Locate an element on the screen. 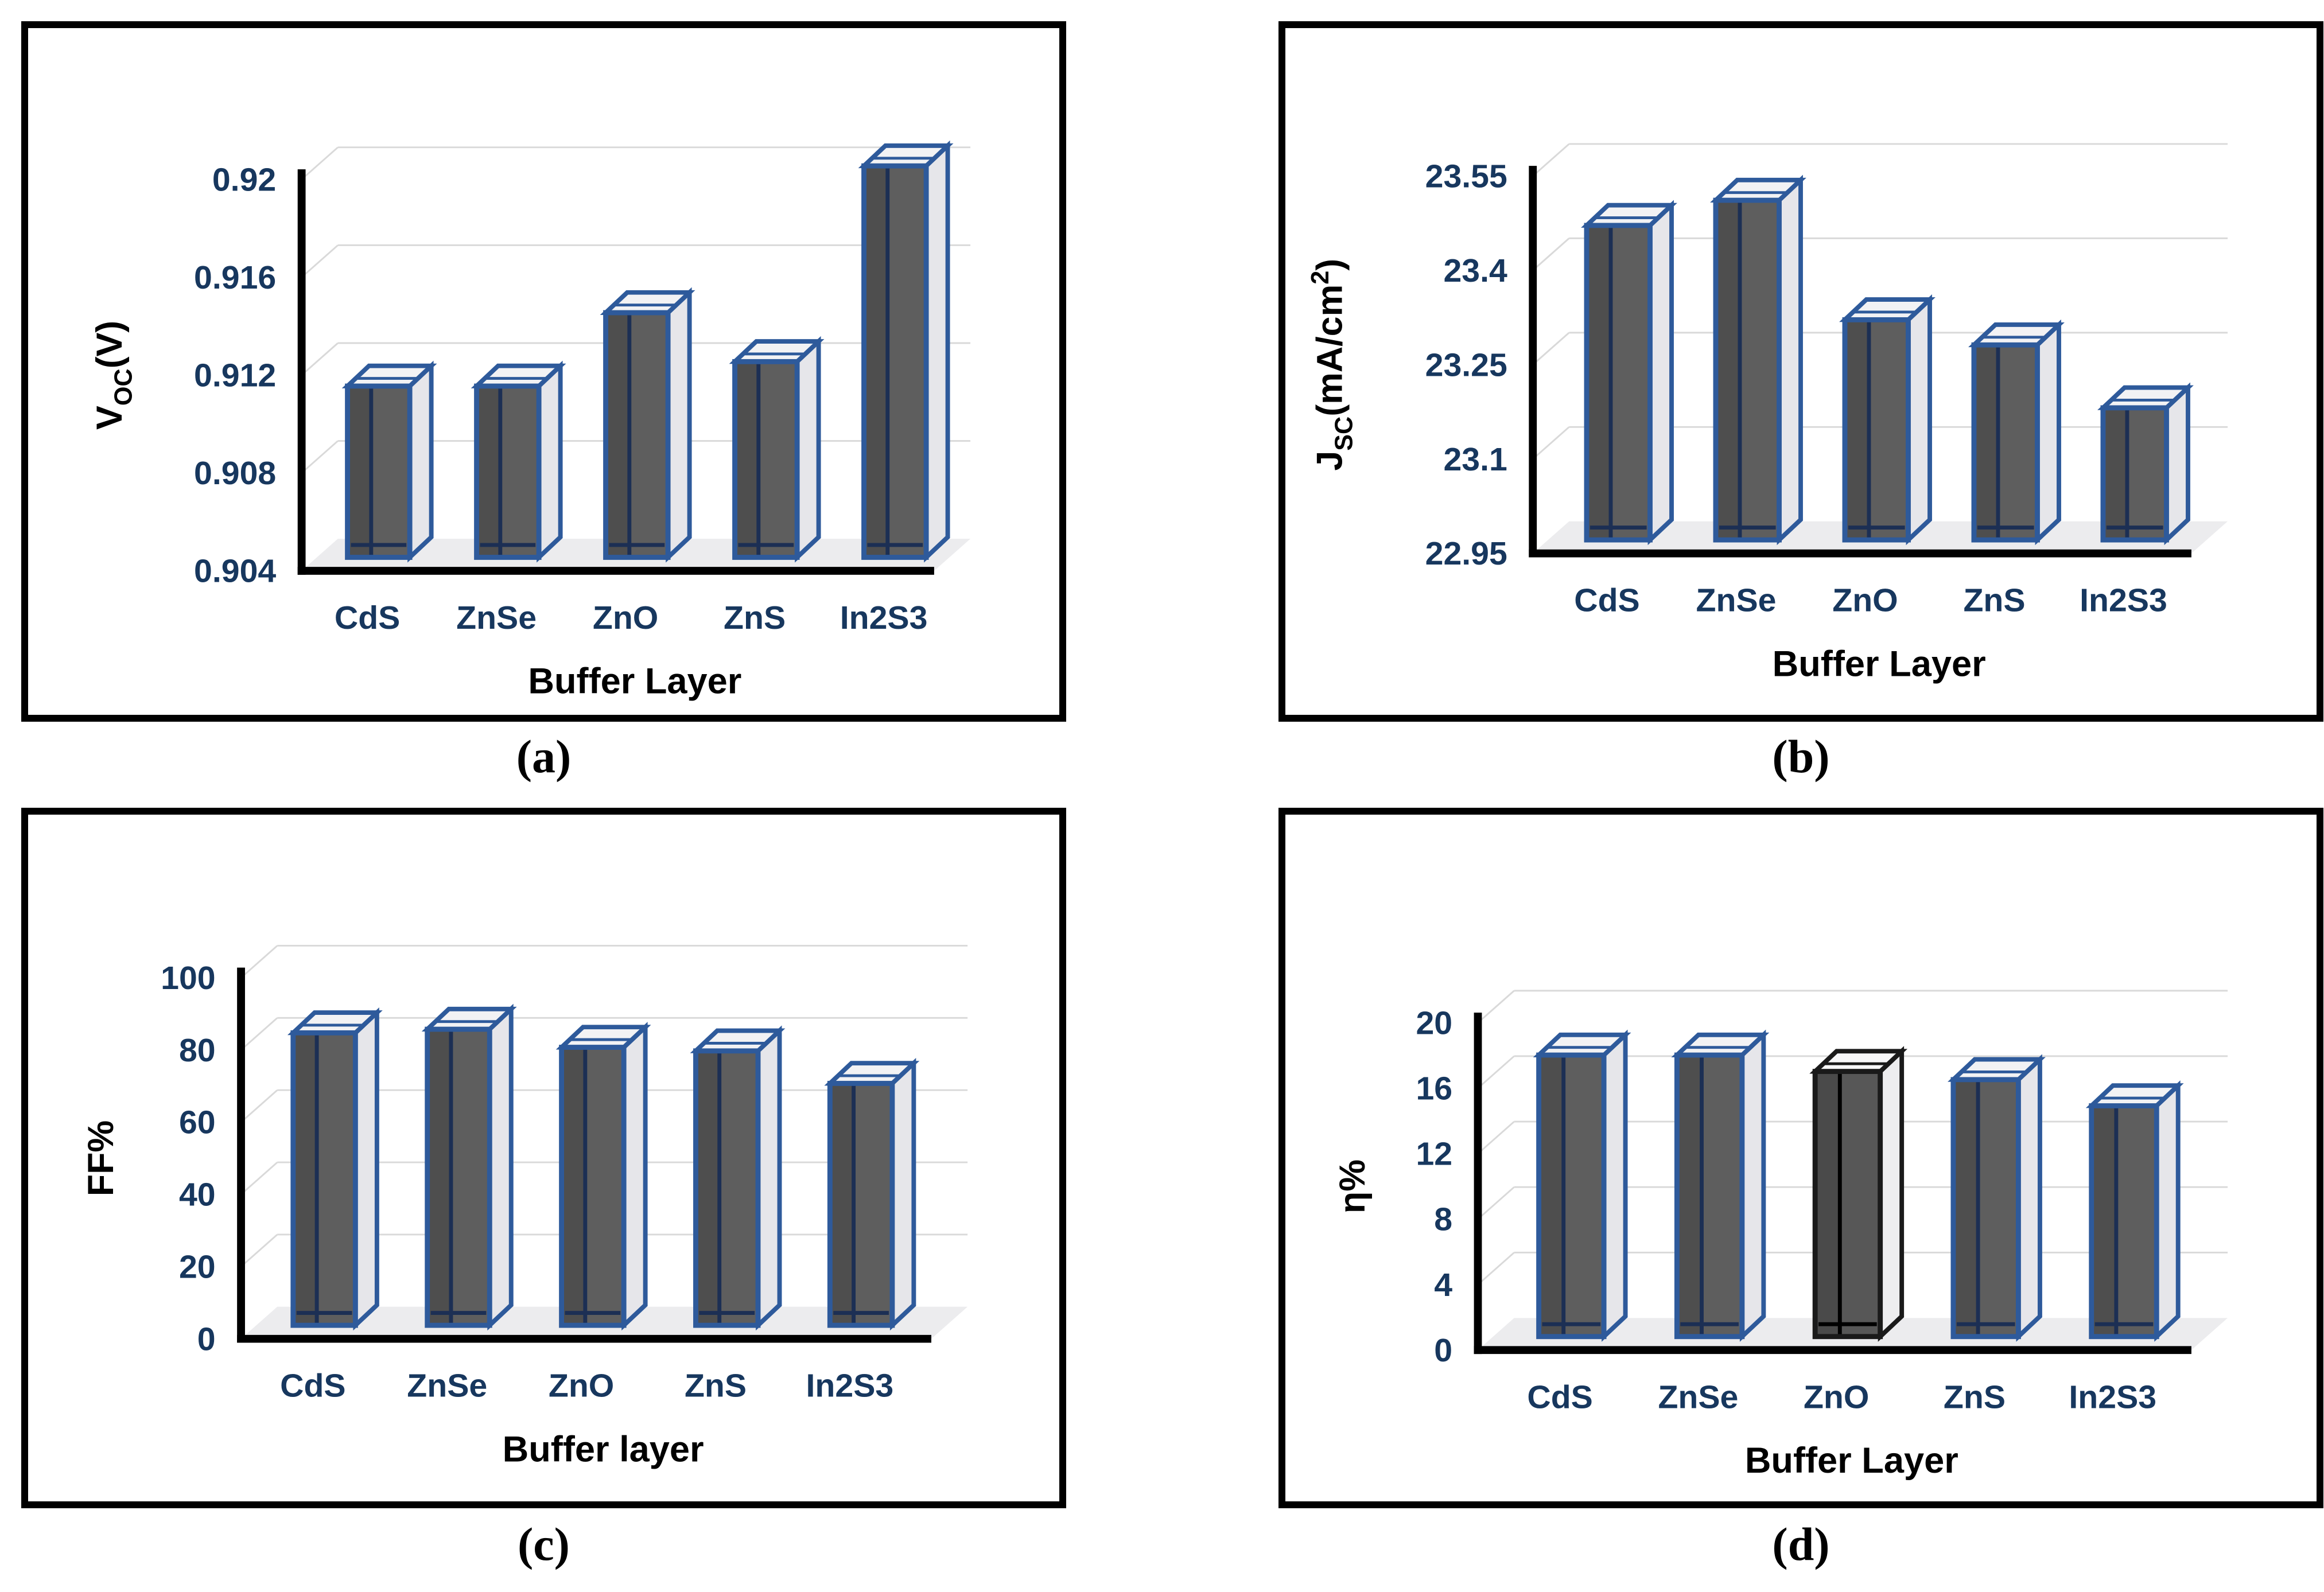 This screenshot has height=1592, width=2324. svg-text: 100 is located at coordinates (188, 978).